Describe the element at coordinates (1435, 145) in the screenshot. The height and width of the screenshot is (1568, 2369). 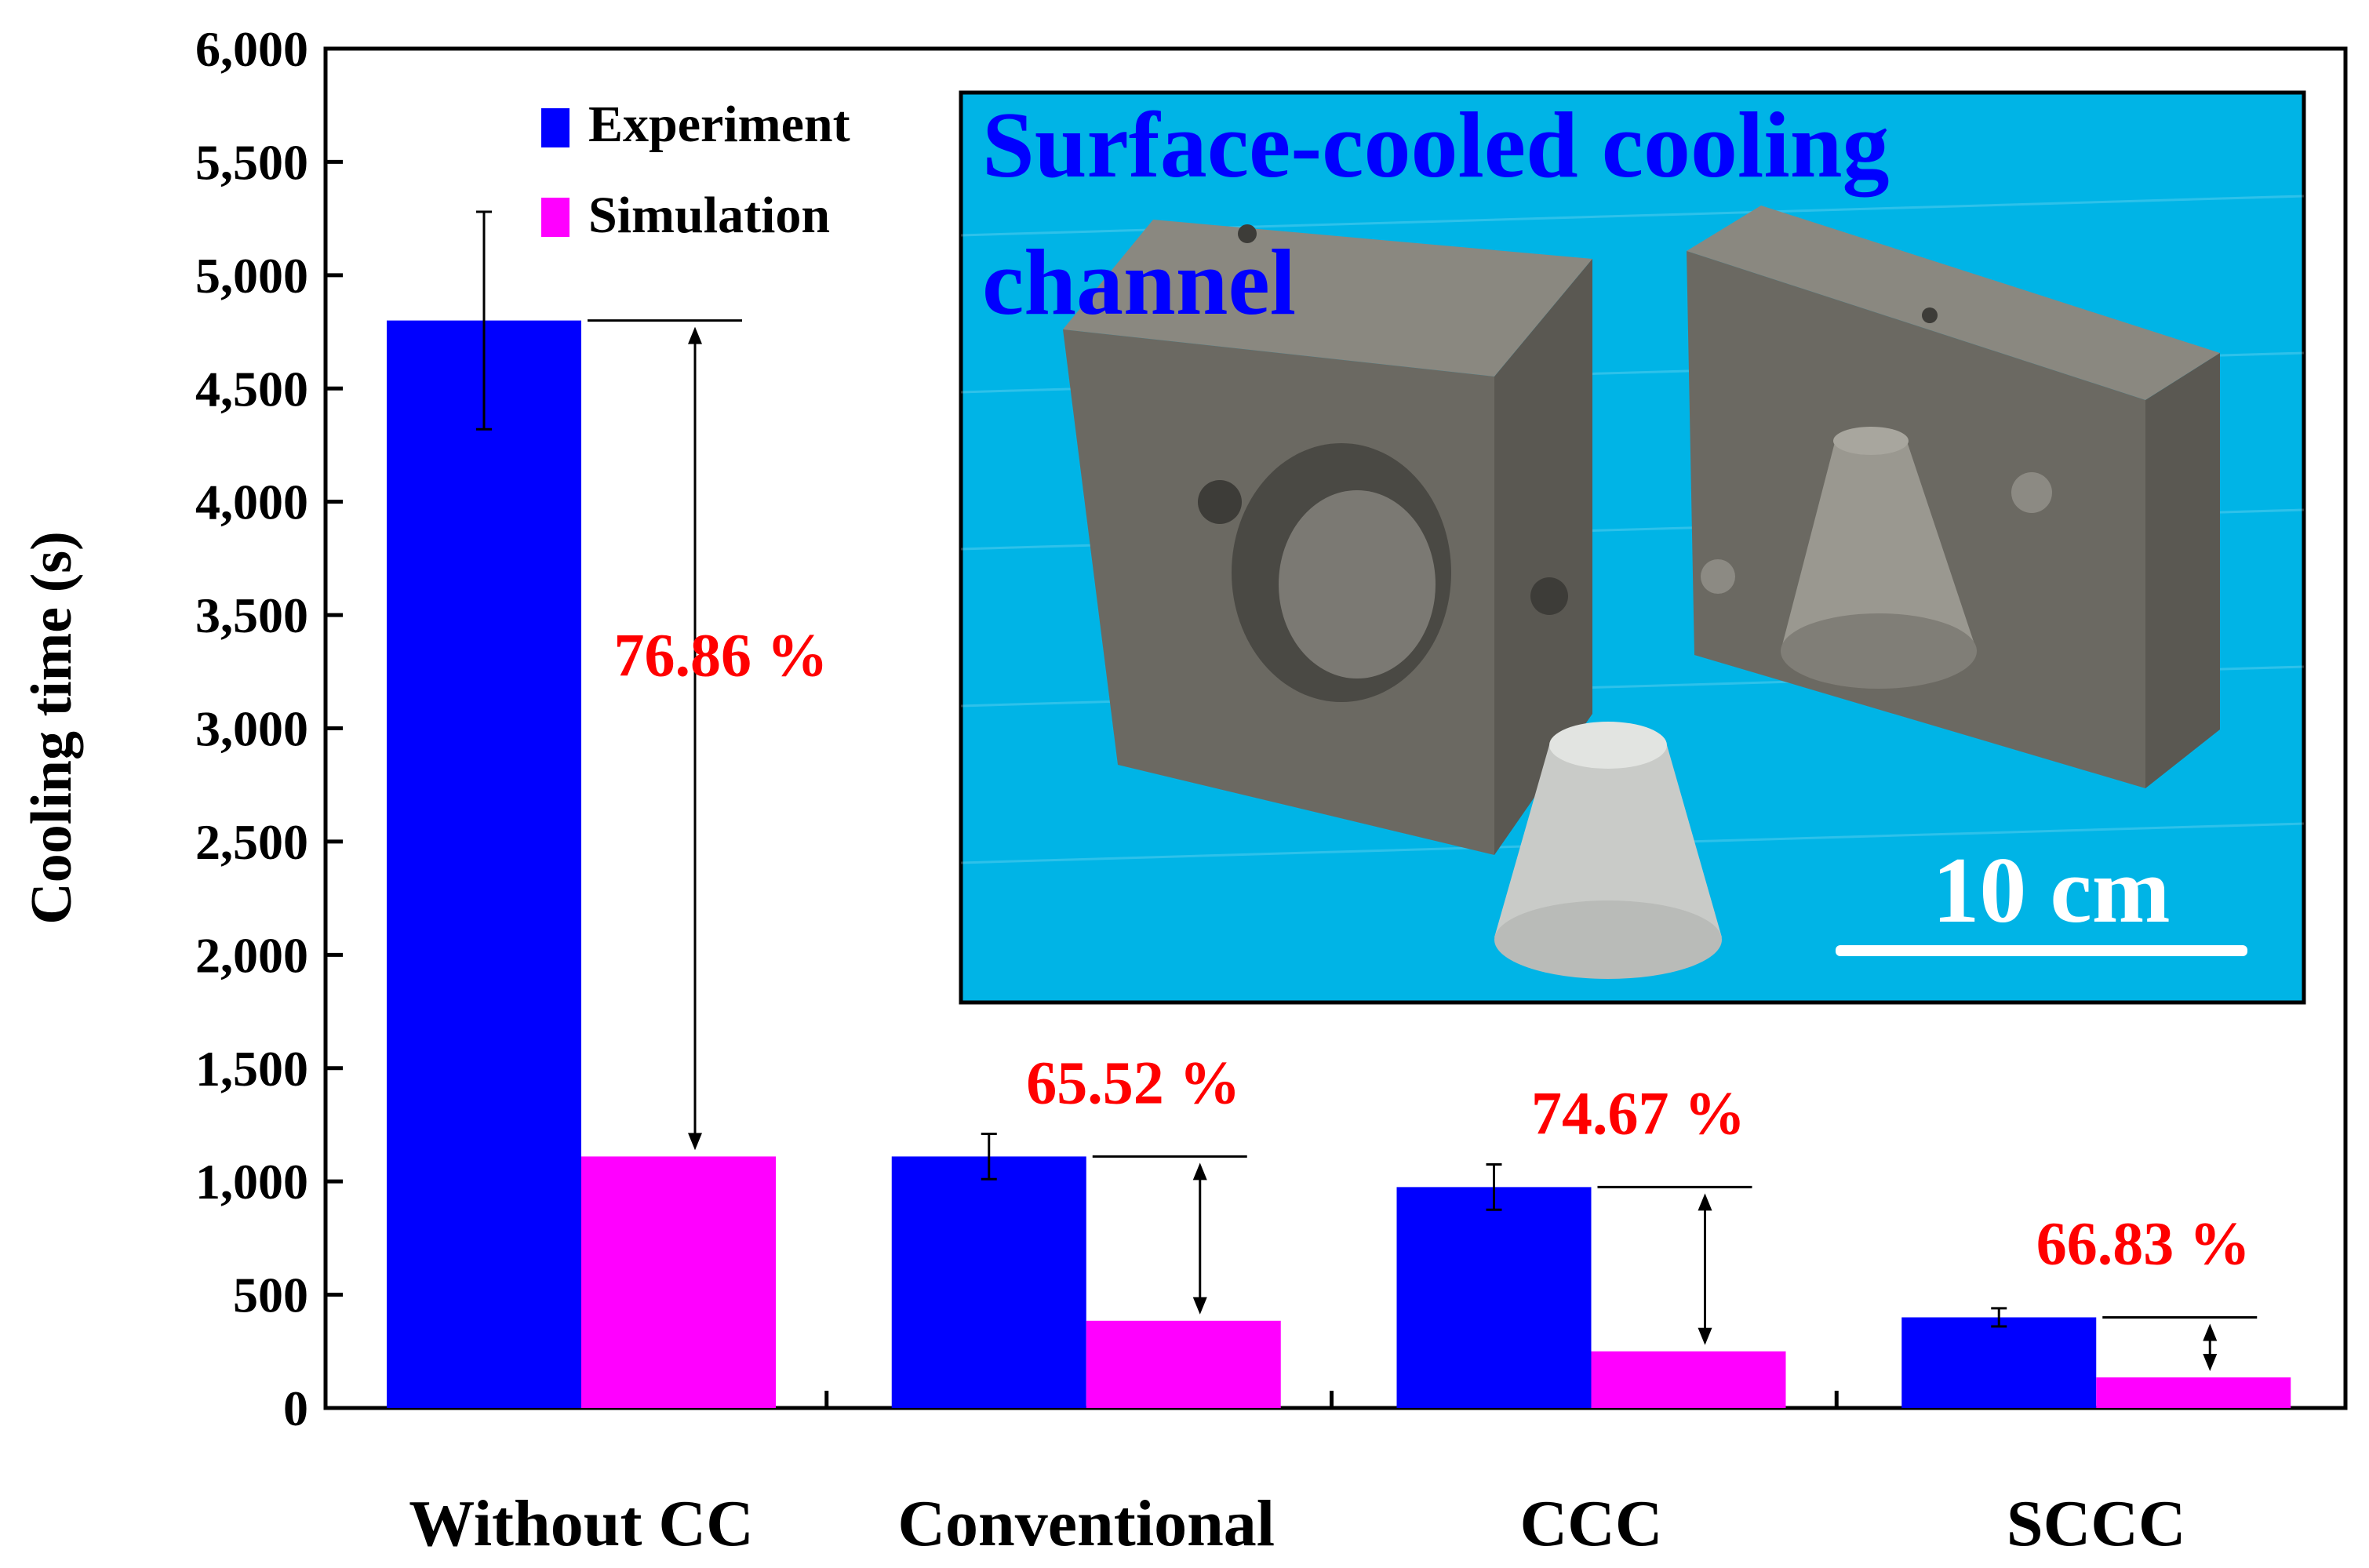
I see `inset-title-line1: Surface-cooled cooling` at that location.